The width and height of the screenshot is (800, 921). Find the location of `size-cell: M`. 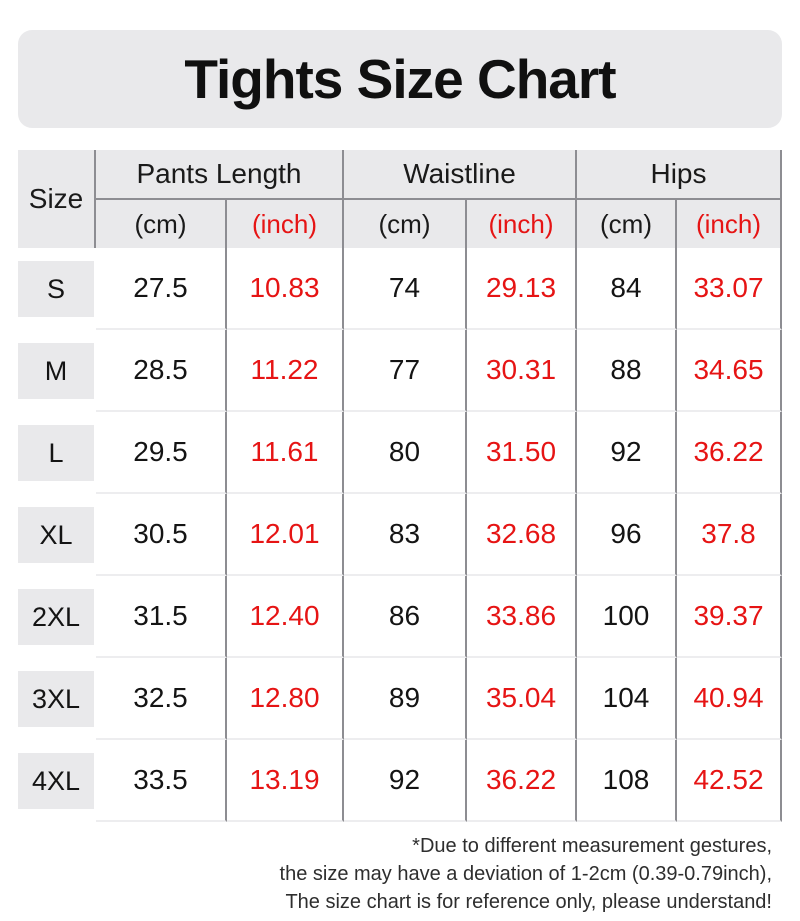

size-cell: M is located at coordinates (57, 371).